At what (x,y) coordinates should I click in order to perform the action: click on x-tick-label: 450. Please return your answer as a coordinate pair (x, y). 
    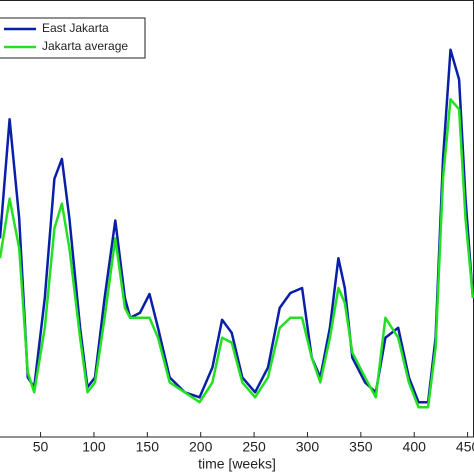
    Looking at the image, I should click on (465, 447).